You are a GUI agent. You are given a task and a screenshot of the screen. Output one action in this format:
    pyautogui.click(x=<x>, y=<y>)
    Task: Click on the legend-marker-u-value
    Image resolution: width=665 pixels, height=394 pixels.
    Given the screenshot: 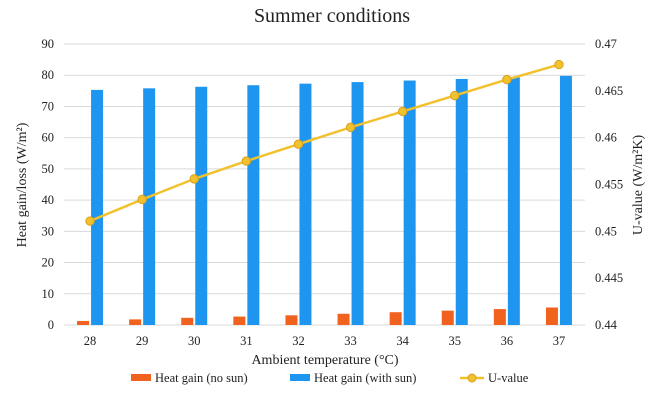 What is the action you would take?
    pyautogui.click(x=472, y=378)
    